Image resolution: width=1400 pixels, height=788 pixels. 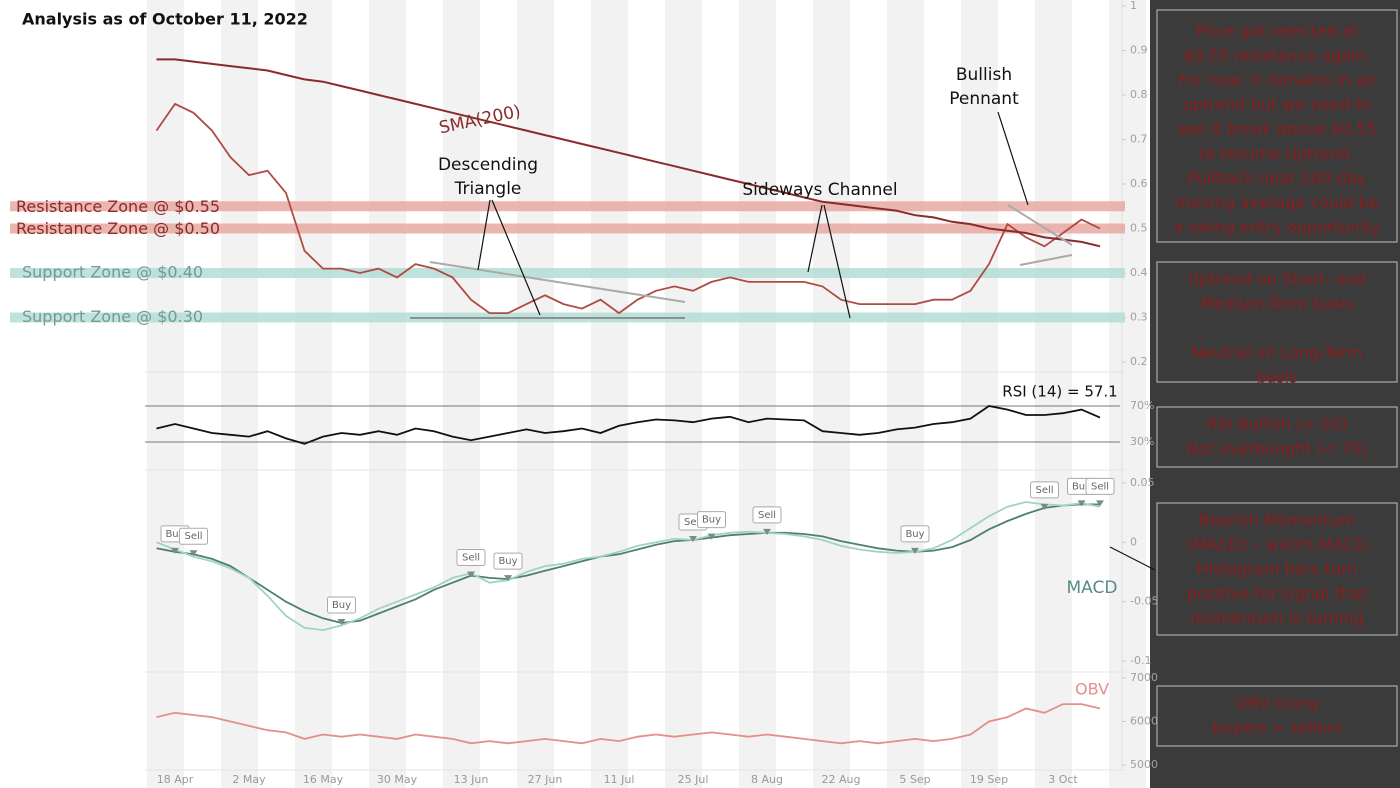 What do you see at coordinates (984, 75) in the screenshot?
I see `pattern-label: Bullish` at bounding box center [984, 75].